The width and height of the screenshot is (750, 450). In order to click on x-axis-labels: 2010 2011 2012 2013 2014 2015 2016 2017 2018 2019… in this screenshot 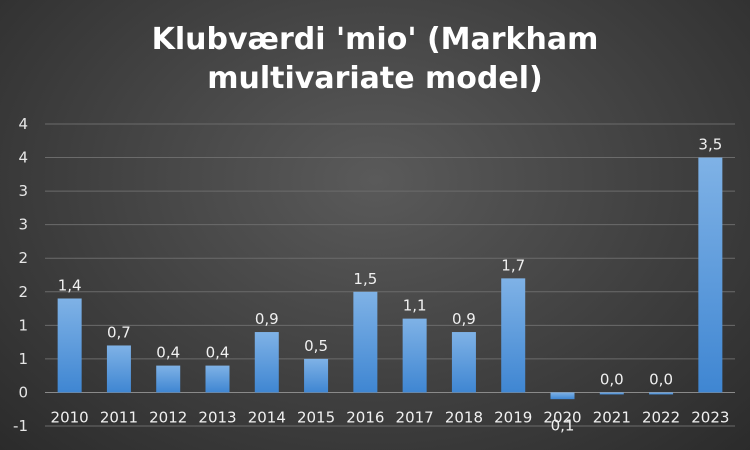, I will do `click(390, 417)`.